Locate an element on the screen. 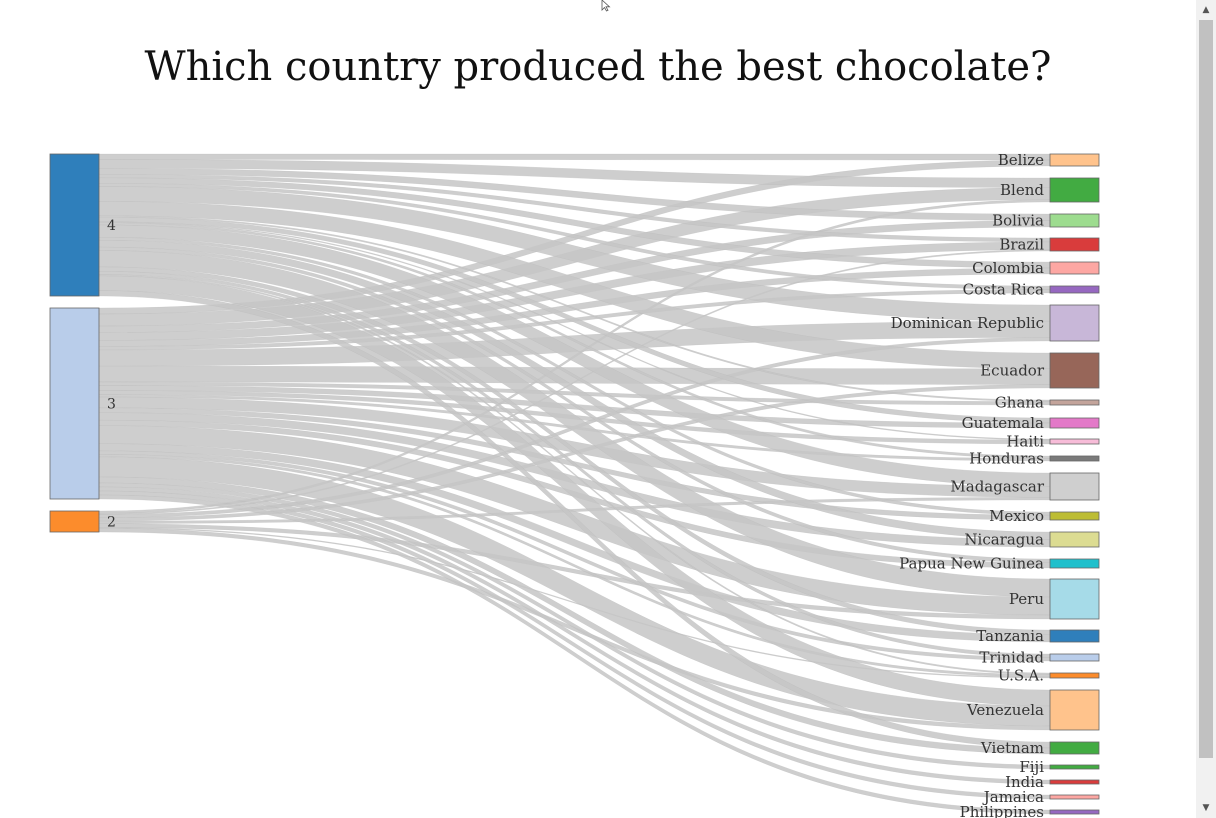 The image size is (1216, 818). target-node-label: Nicaragua is located at coordinates (1004, 540).